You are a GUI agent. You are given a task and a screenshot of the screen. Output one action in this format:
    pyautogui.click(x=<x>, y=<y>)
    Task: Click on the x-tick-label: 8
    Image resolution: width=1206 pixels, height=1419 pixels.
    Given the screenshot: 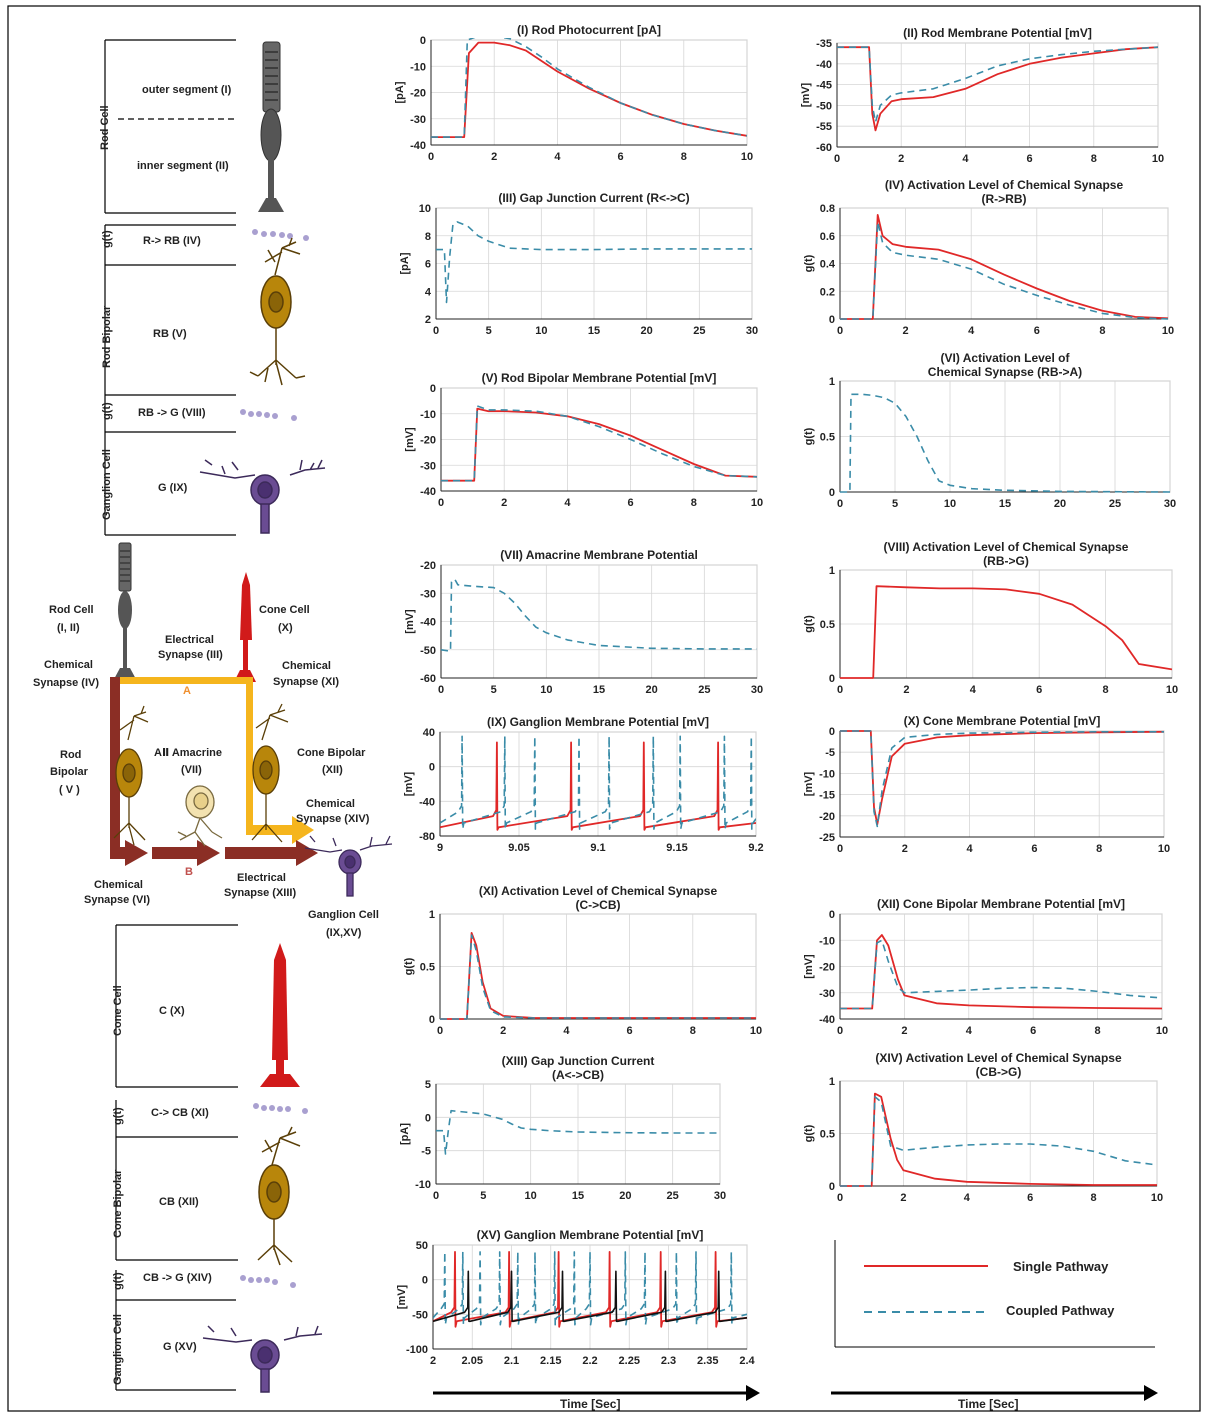 What is the action you would take?
    pyautogui.click(x=1099, y=849)
    